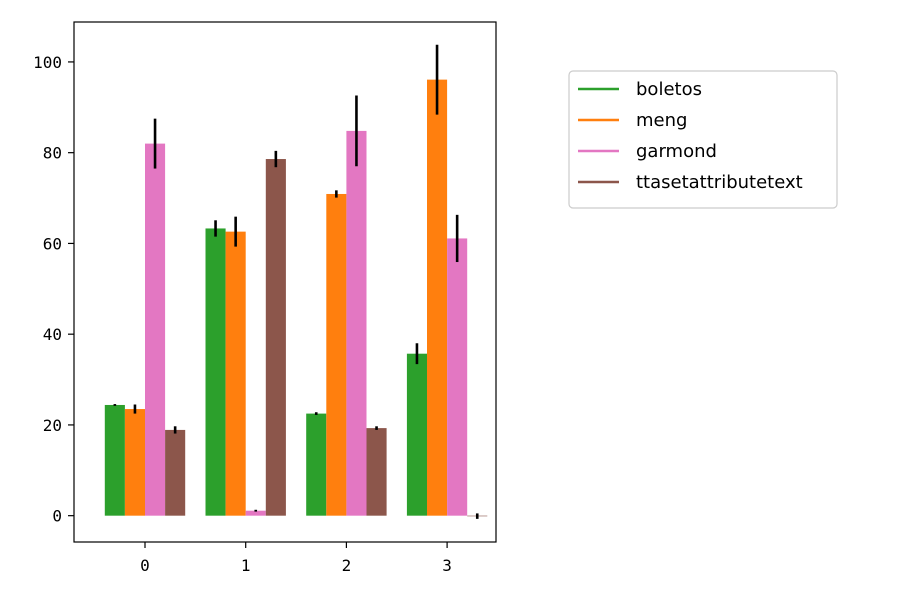 This screenshot has width=900, height=605. What do you see at coordinates (57, 516) in the screenshot?
I see `y-tick-label-0: 0` at bounding box center [57, 516].